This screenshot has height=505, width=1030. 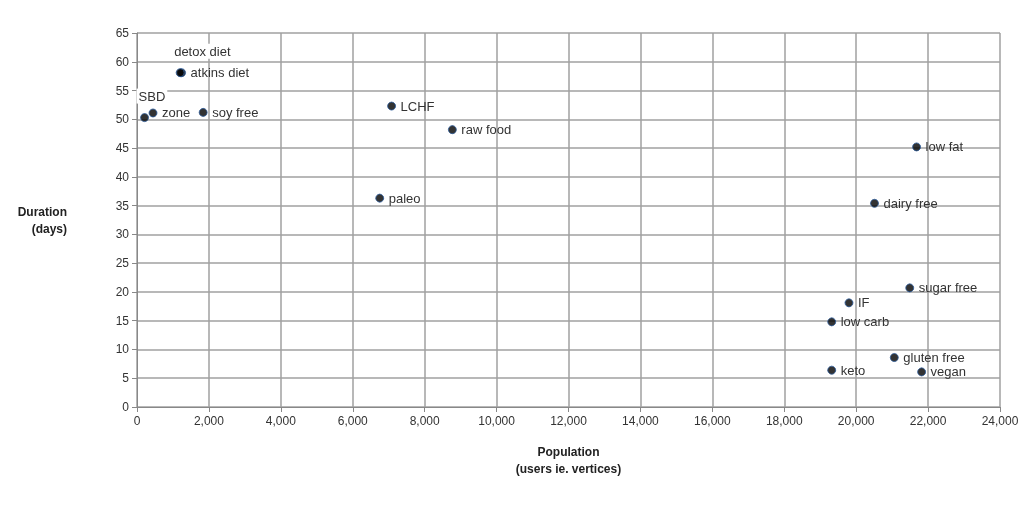 I want to click on x-tick-label: 18,000, so click(x=784, y=421).